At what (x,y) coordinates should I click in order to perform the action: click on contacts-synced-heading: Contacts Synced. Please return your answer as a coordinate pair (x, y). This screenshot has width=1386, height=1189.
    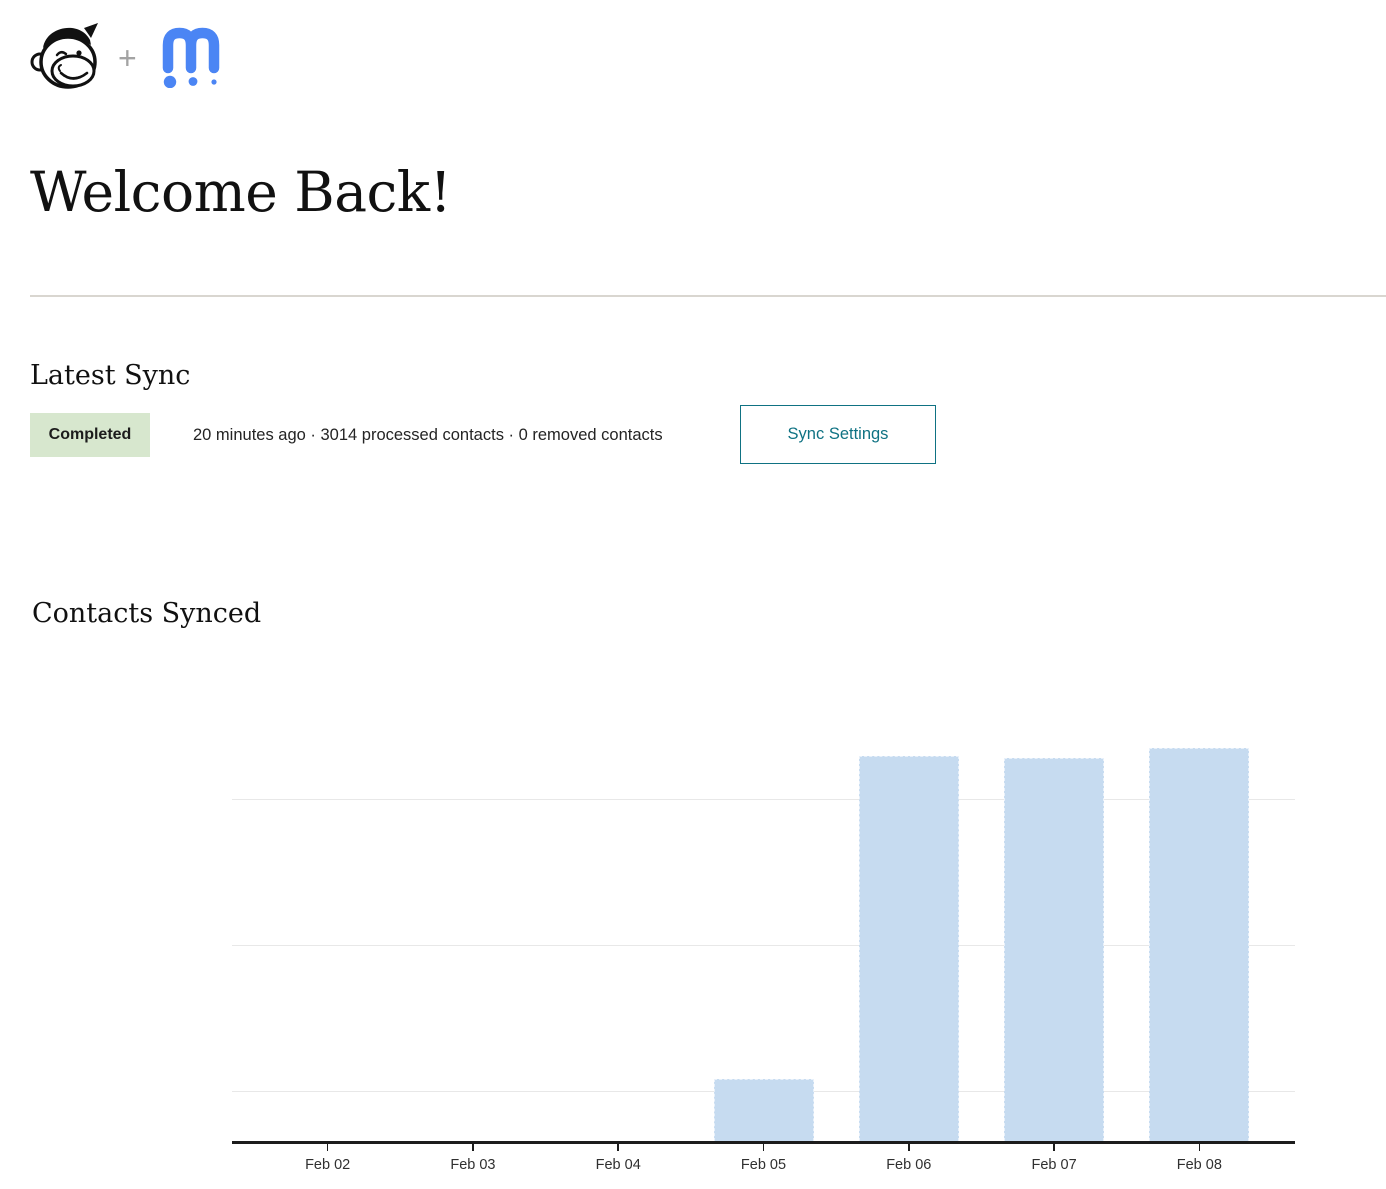
    Looking at the image, I should click on (147, 613).